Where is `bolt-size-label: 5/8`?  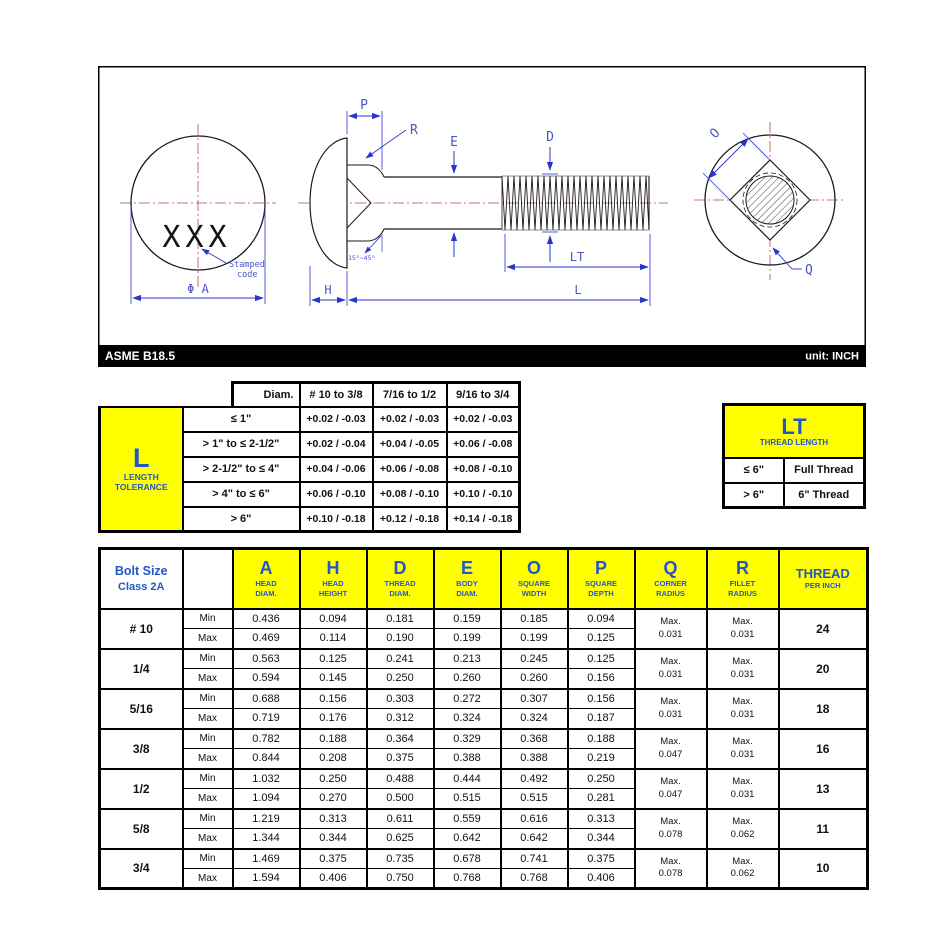 bolt-size-label: 5/8 is located at coordinates (141, 828).